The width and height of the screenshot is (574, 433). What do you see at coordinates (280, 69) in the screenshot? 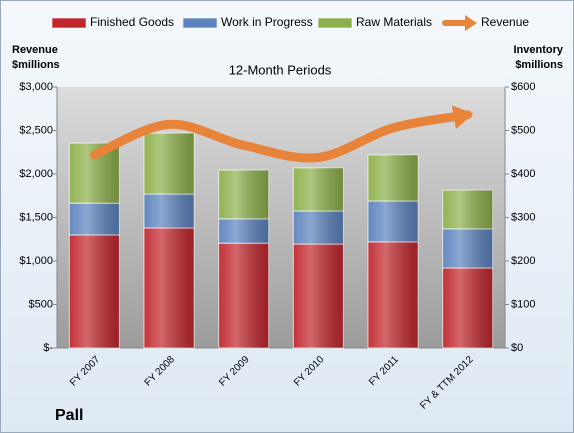
I see `chart-subtitle: 12-Month Periods` at bounding box center [280, 69].